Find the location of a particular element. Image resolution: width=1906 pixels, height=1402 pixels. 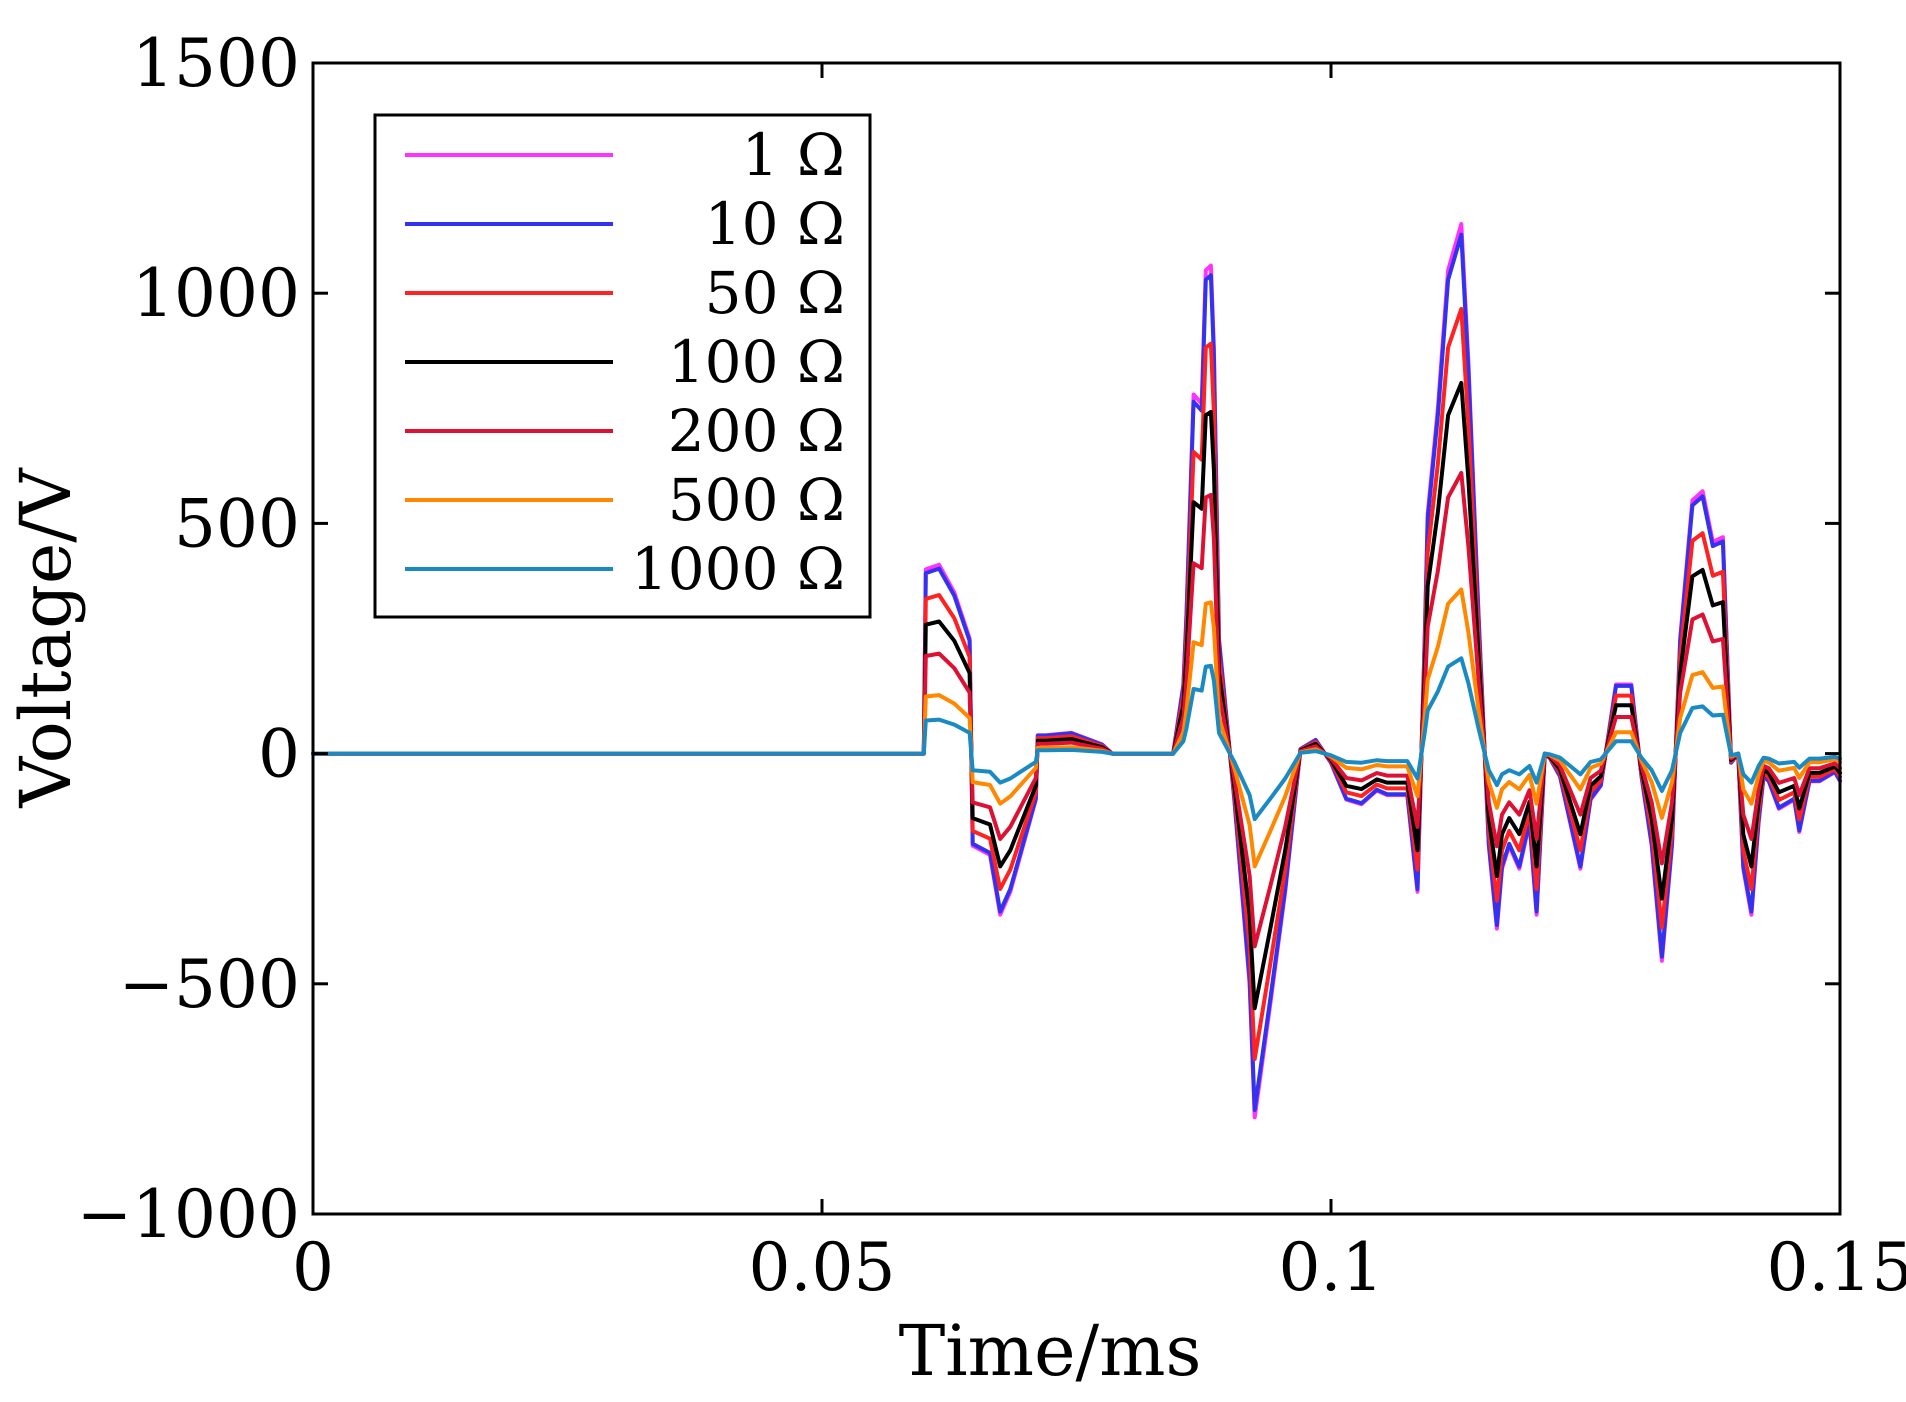

y-tick-label-0: −1000 is located at coordinates (188, 1214).